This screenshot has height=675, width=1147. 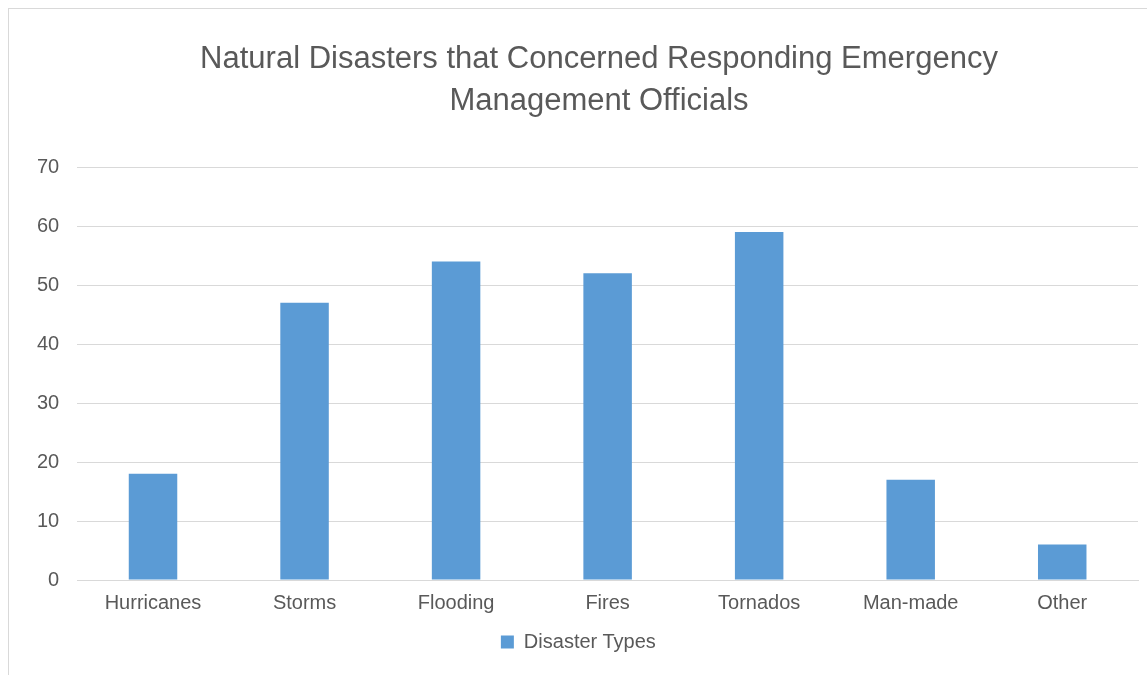 I want to click on x-tick-label: Fires, so click(x=607, y=601).